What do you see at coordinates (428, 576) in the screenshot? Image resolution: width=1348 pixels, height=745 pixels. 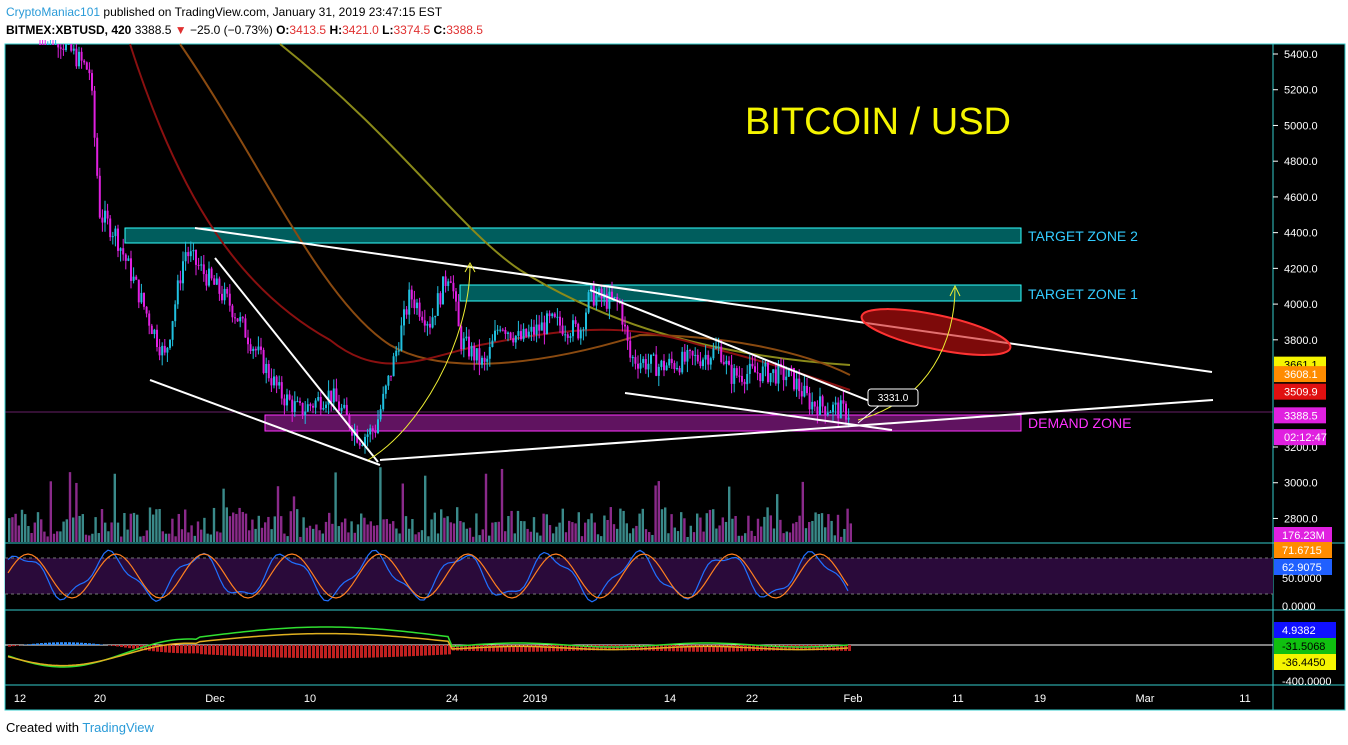 I see `stoch-k` at bounding box center [428, 576].